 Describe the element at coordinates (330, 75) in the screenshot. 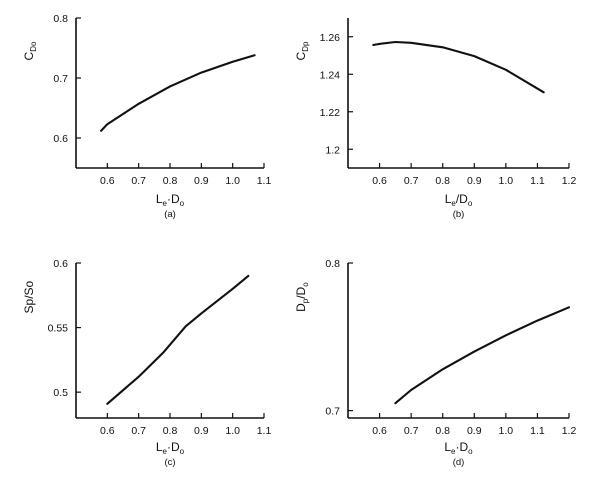

I see `y-tick-label: 1.24` at that location.